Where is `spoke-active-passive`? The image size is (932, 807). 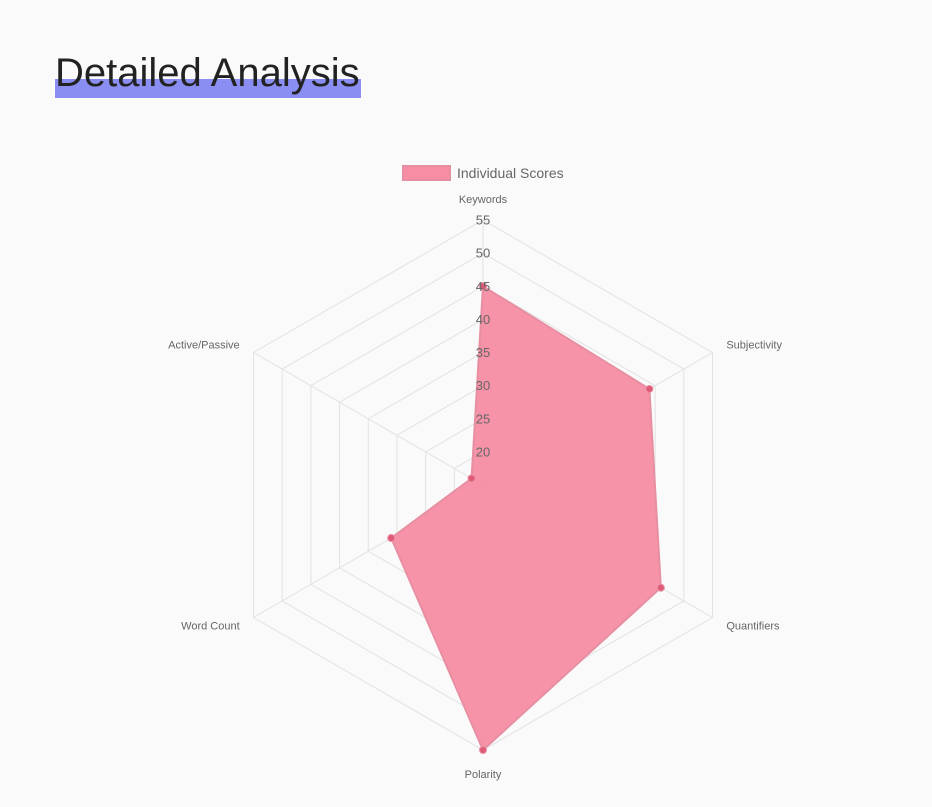
spoke-active-passive is located at coordinates (368, 419).